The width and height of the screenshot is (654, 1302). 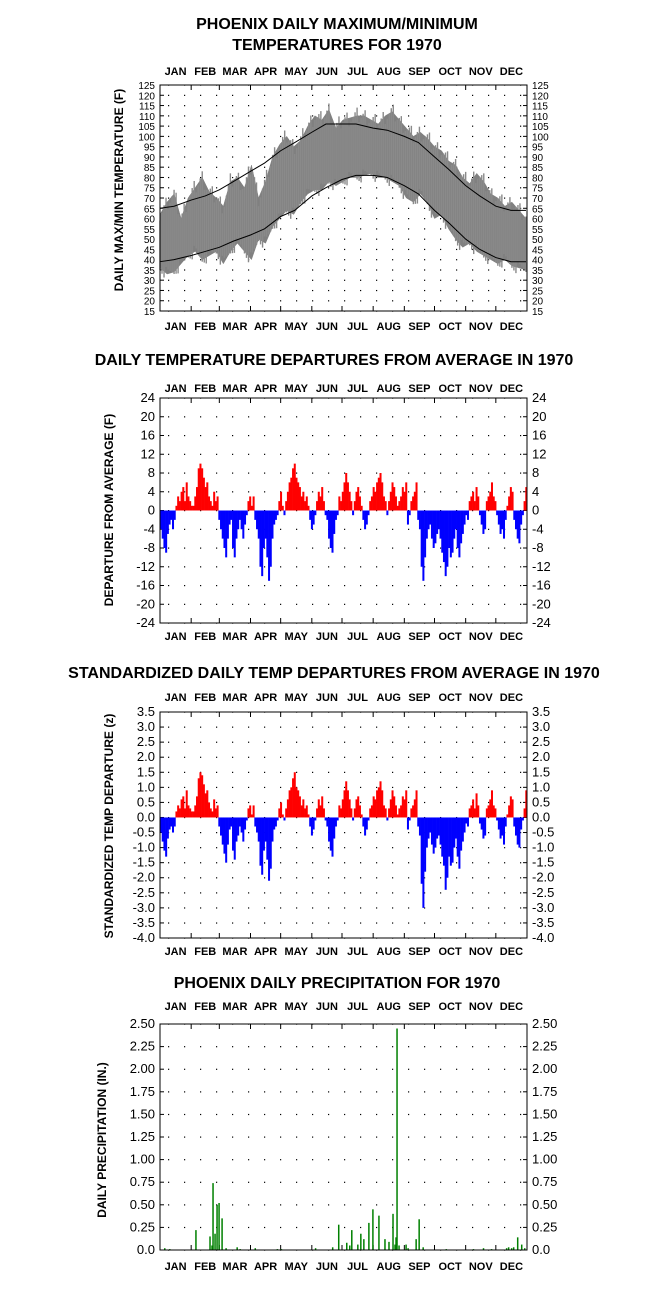 I want to click on y-tick-label-left: 24, so click(x=148, y=397).